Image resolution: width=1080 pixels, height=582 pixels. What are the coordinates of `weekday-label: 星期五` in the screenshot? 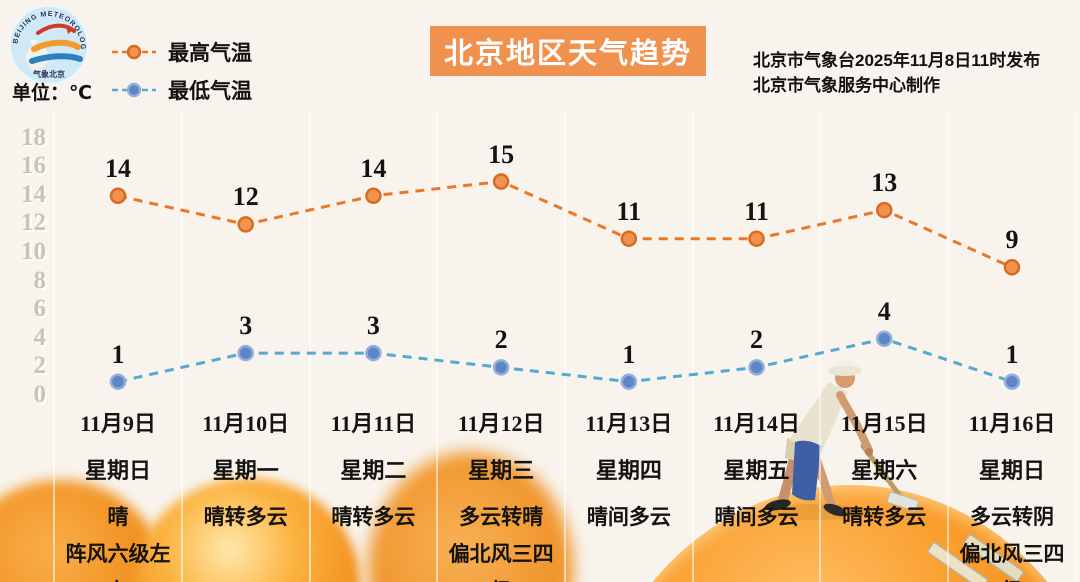 It's located at (756, 470).